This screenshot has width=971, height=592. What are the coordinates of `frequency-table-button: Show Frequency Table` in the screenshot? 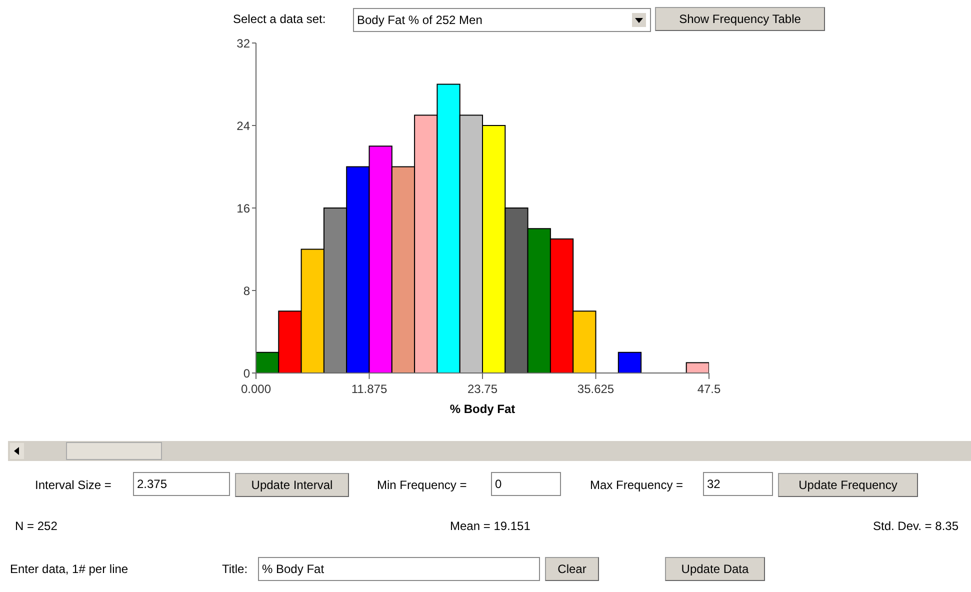 It's located at (740, 19).